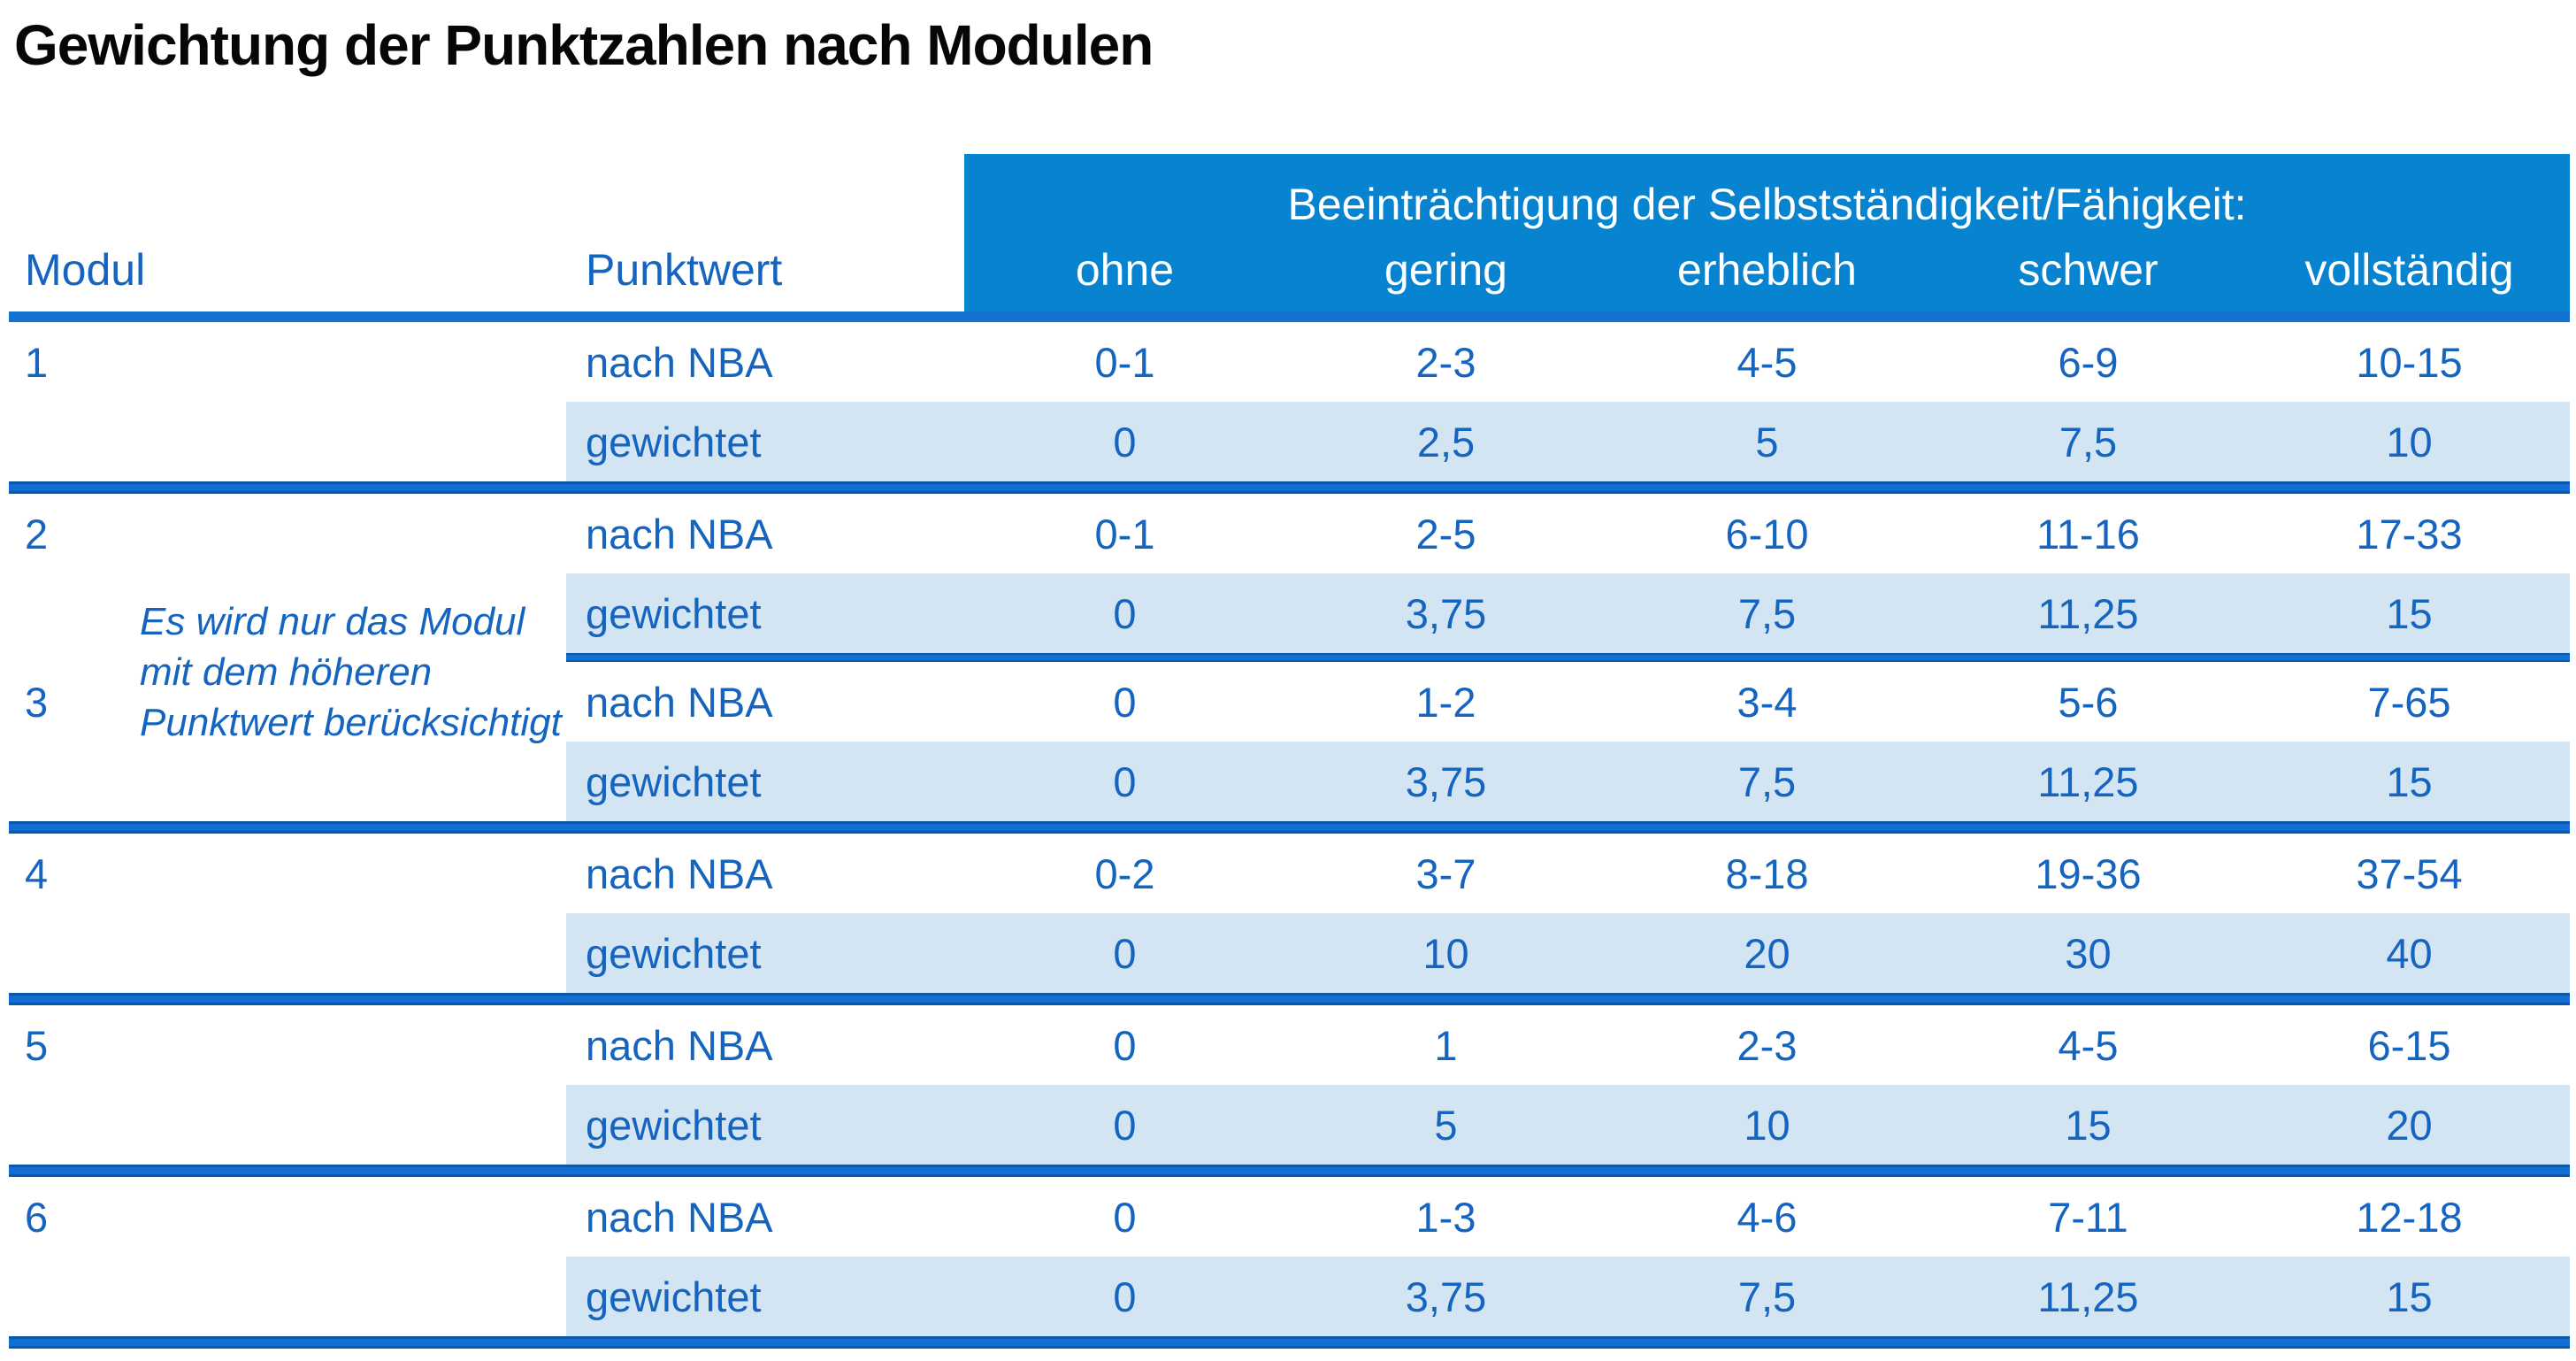 The image size is (2576, 1361). I want to click on m1-weighted-ohne: 0, so click(1124, 441).